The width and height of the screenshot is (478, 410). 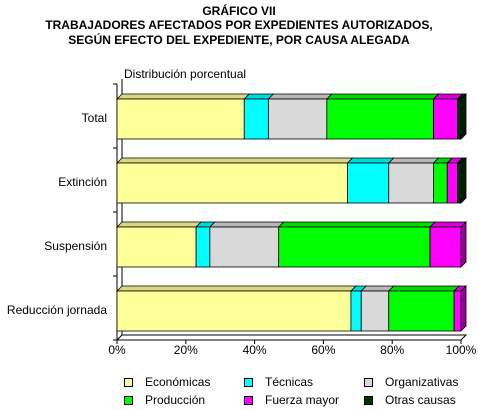 I want to click on legend-label-2: Organizativas, so click(x=422, y=382).